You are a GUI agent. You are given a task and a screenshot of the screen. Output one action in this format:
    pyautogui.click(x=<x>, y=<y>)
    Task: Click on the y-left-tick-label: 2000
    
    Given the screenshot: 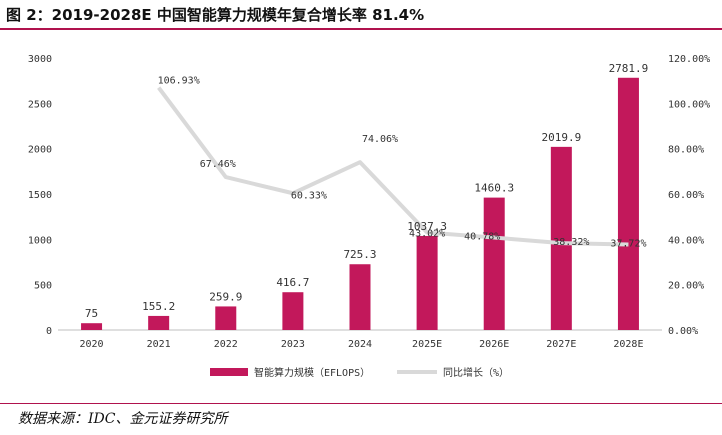 What is the action you would take?
    pyautogui.click(x=40, y=150)
    